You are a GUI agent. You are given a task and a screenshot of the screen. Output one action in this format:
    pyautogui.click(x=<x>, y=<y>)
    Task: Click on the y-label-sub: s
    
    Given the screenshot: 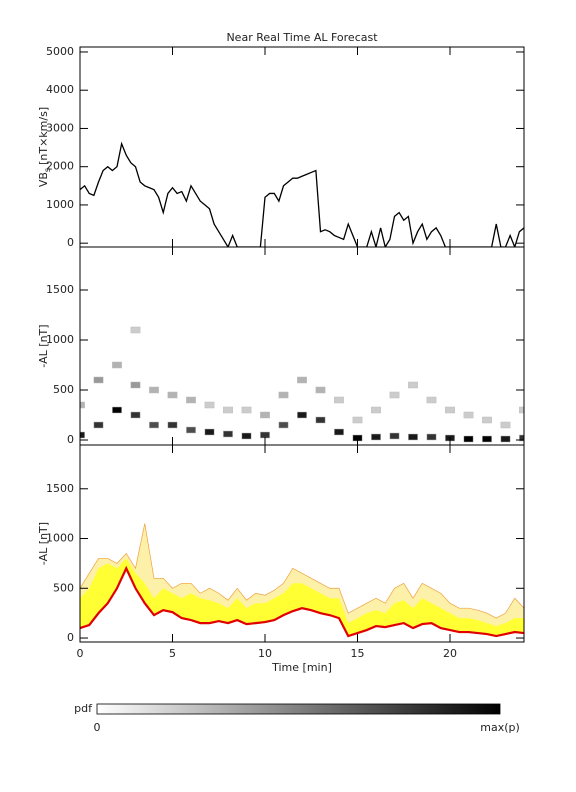 What is the action you would take?
    pyautogui.click(x=47, y=170)
    